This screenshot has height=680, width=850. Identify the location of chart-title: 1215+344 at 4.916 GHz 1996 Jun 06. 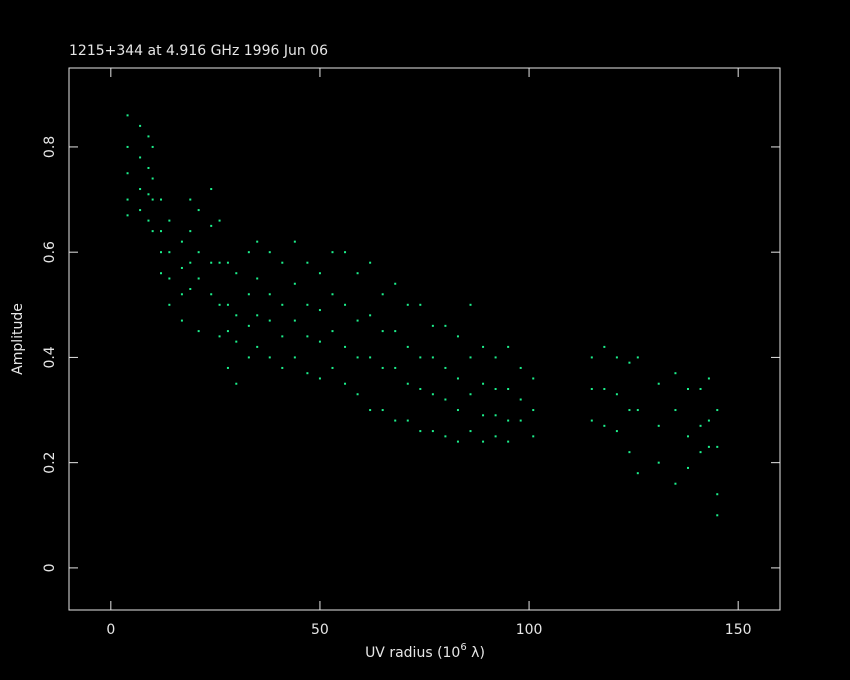
(198, 51).